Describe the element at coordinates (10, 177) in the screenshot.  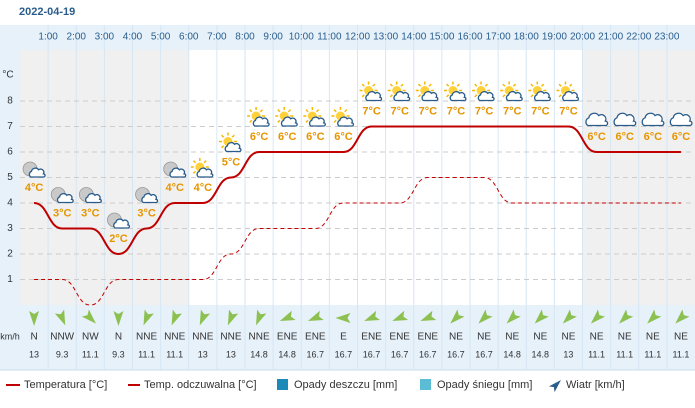
I see `y-tick-label: 5` at that location.